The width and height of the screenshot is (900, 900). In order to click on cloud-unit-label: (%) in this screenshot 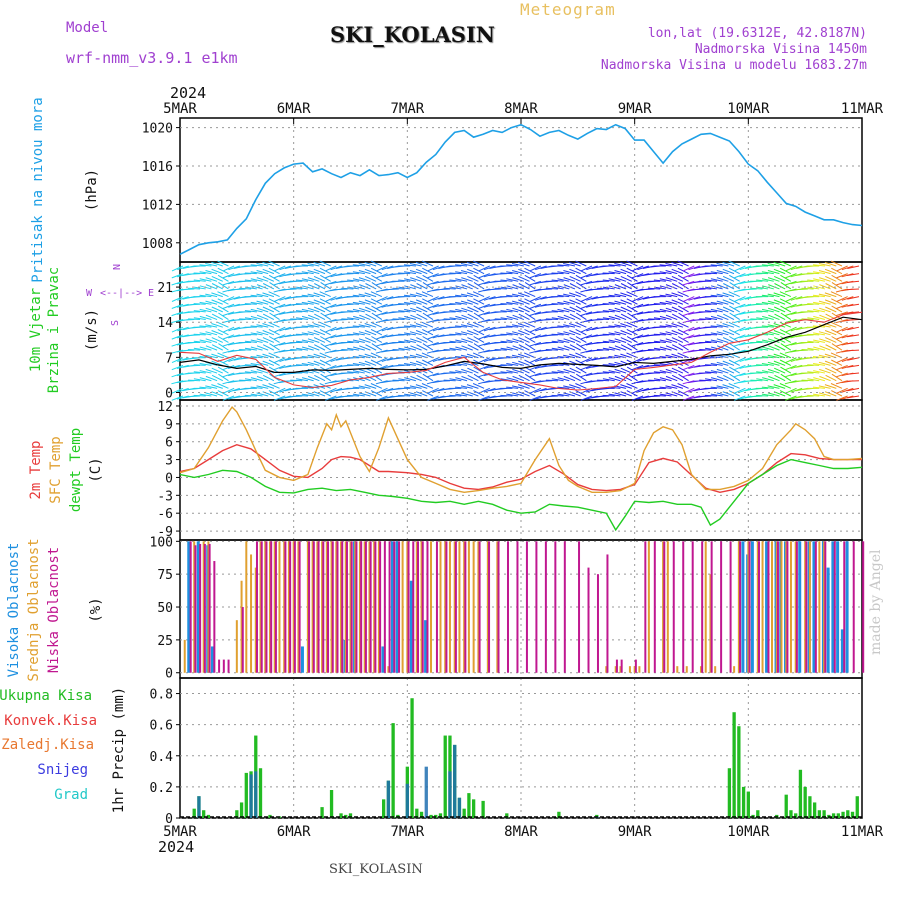, I will do `click(96, 609)`.